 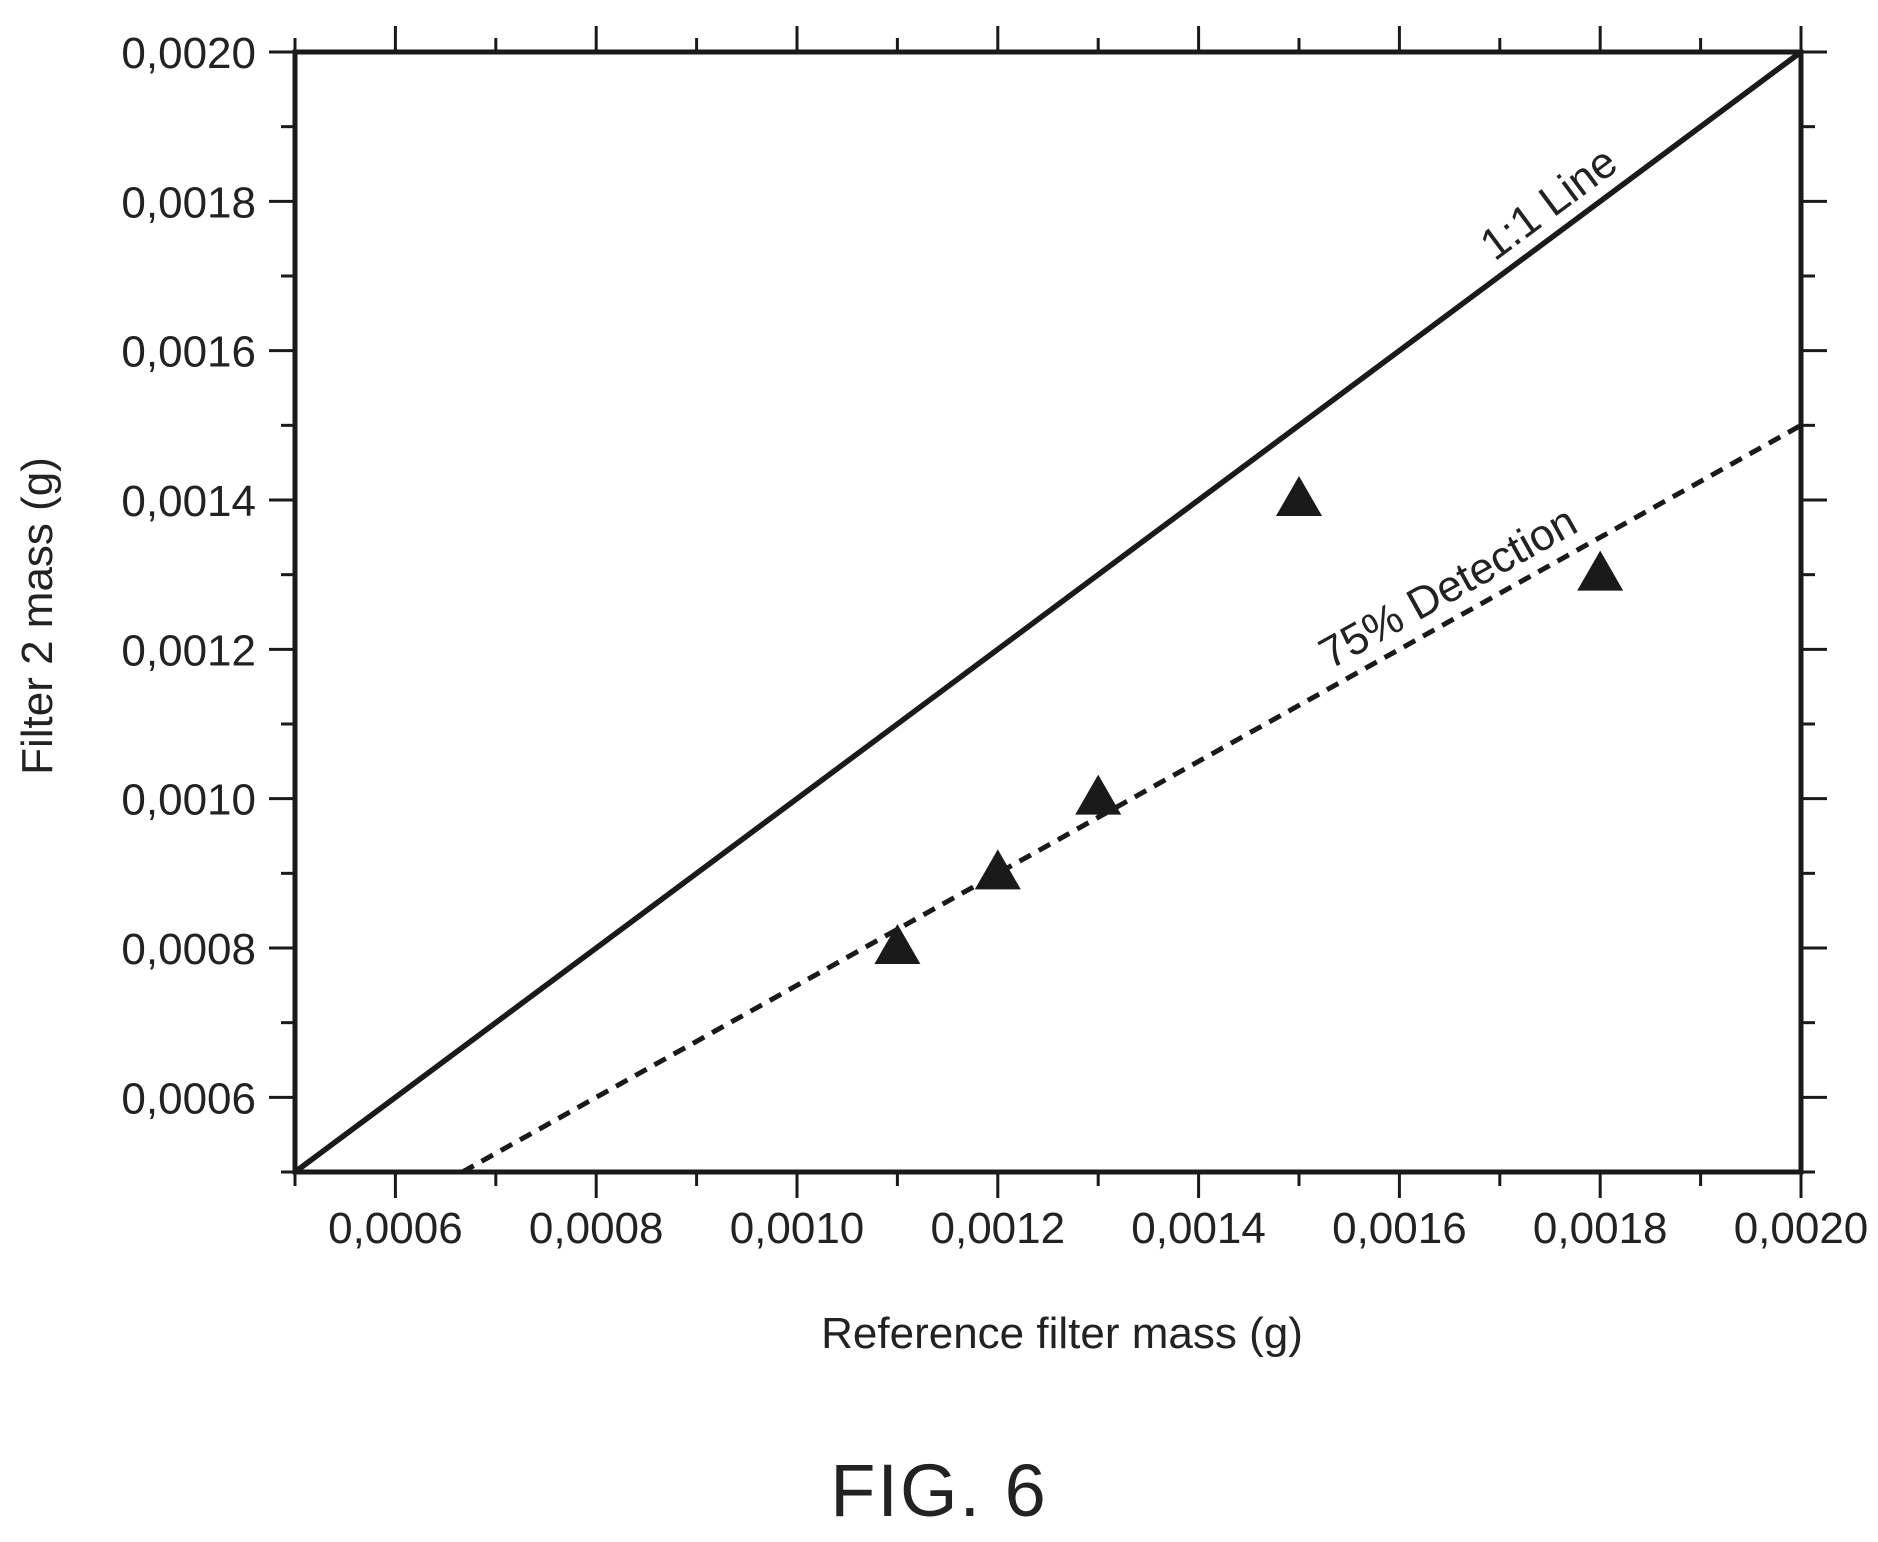 I want to click on y-tick-label: 0,0008, so click(x=188, y=949).